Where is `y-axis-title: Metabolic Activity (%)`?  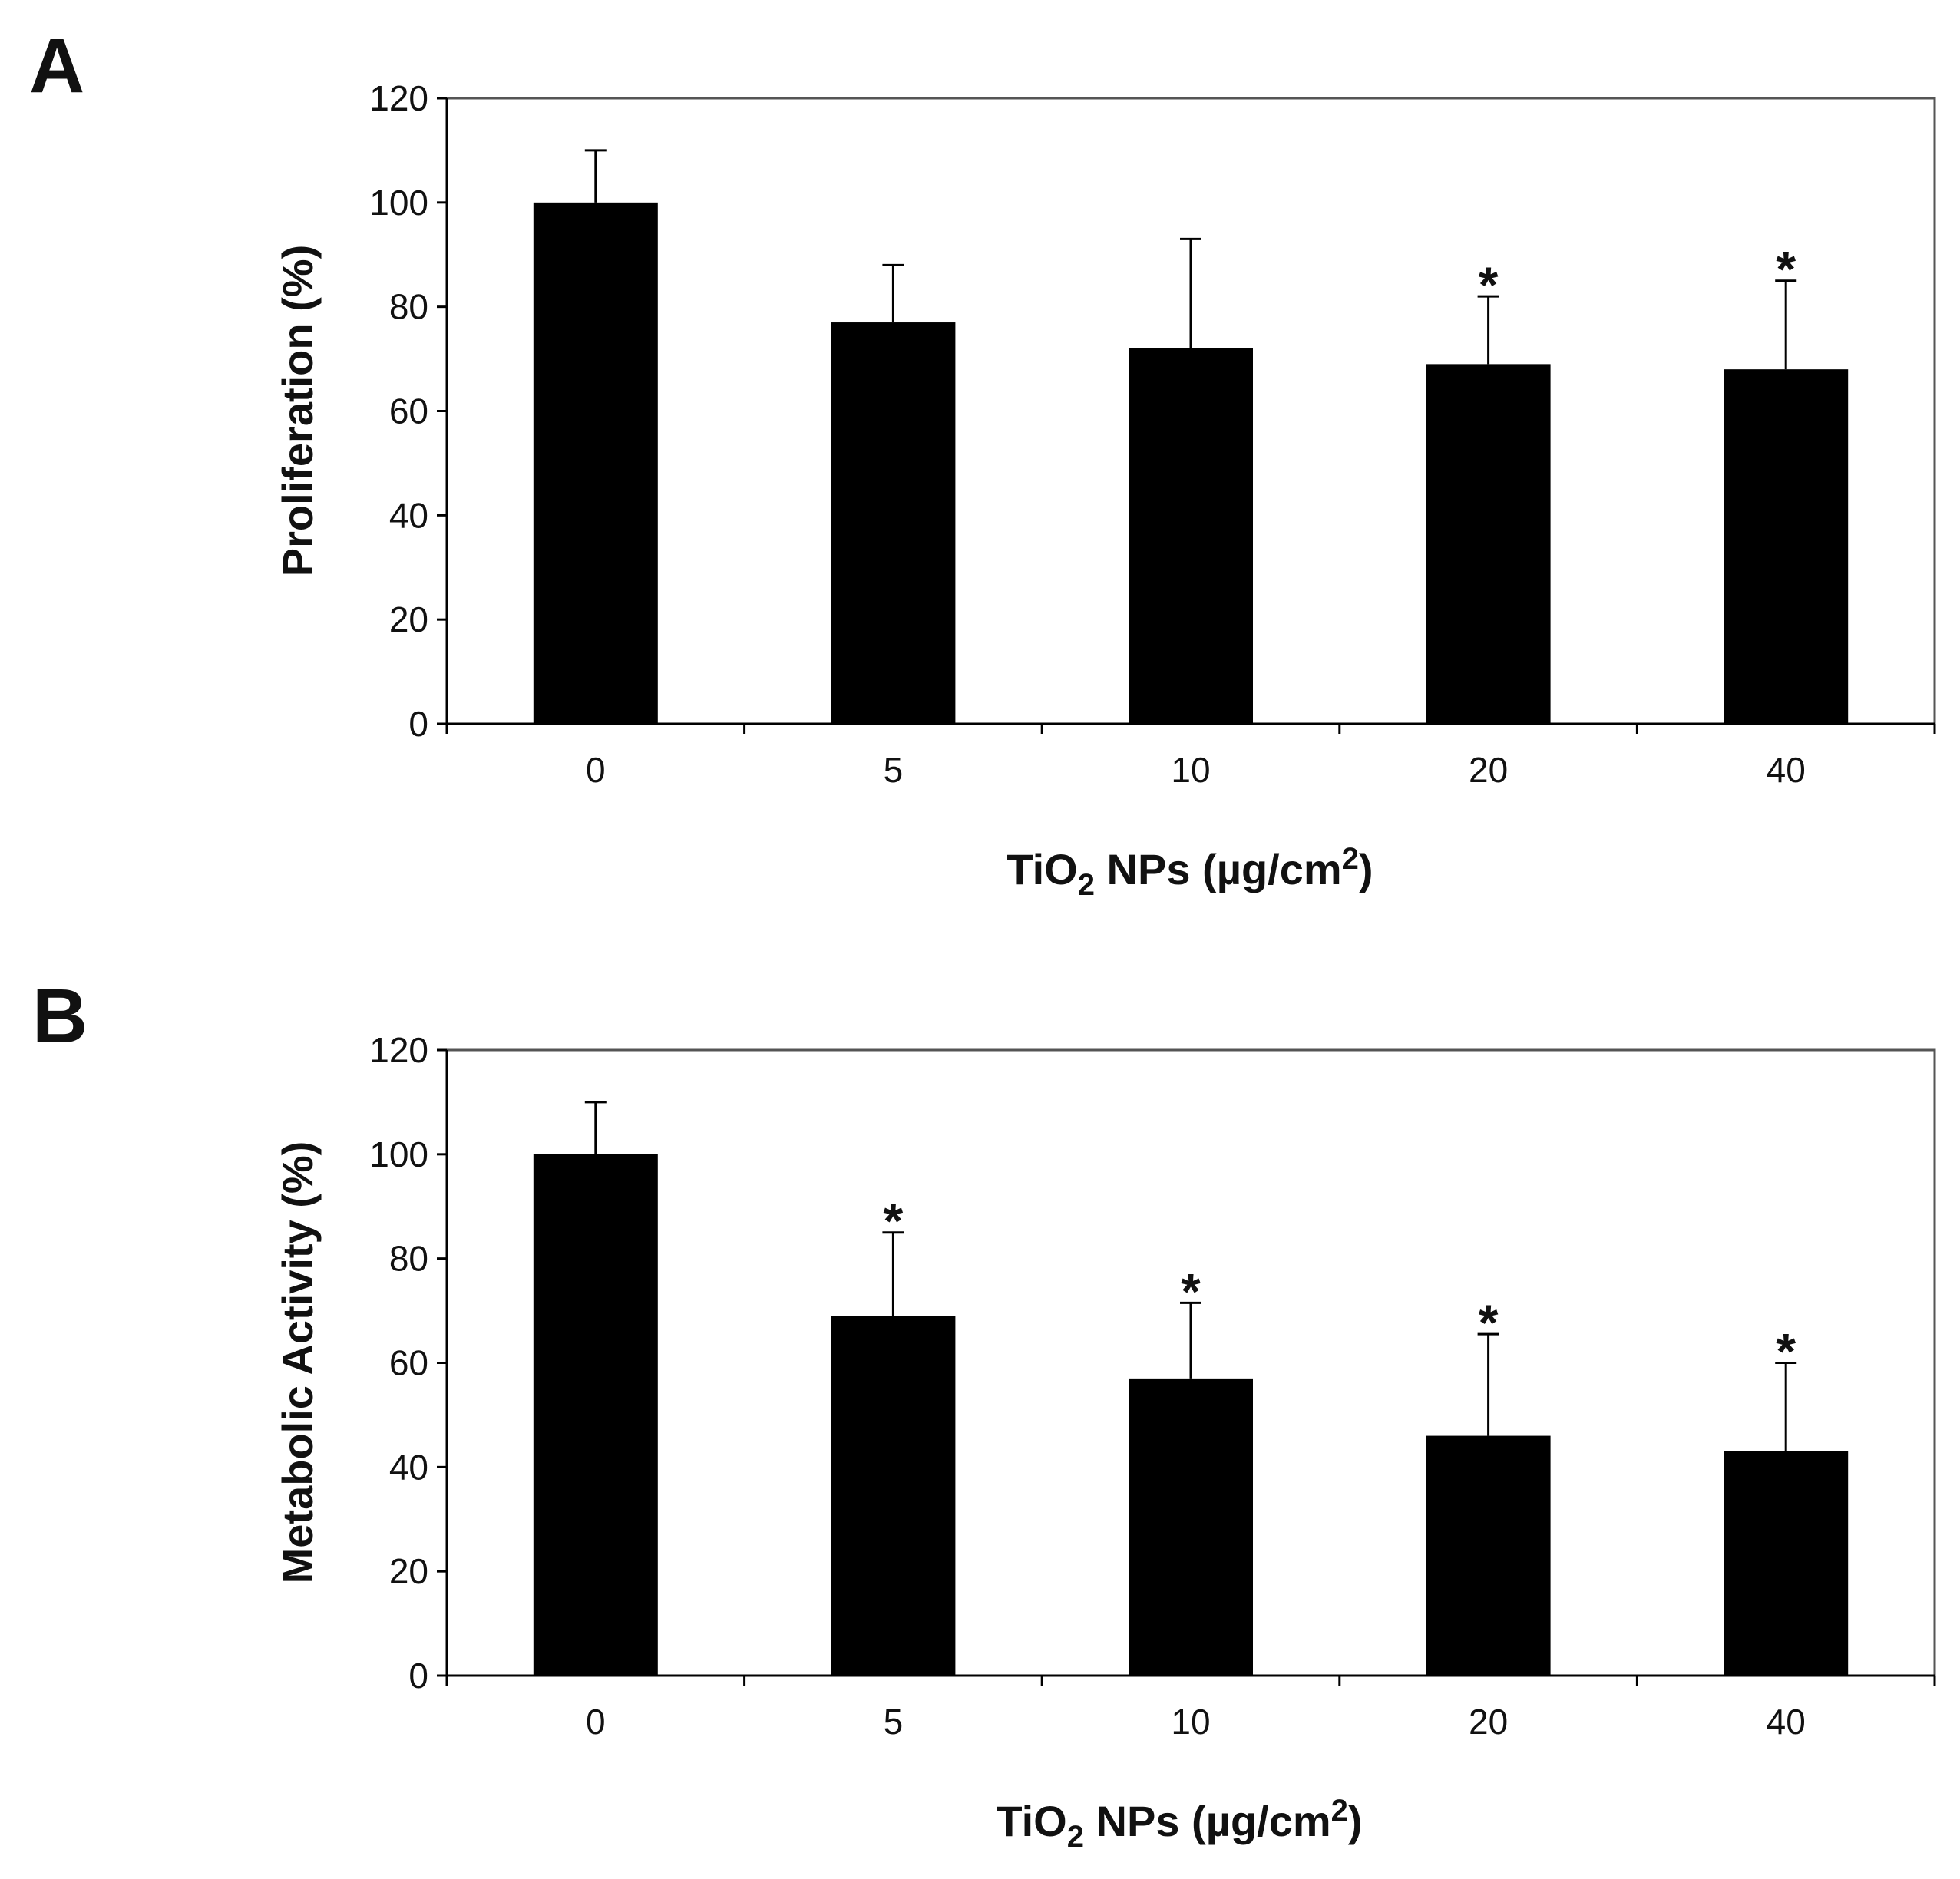
y-axis-title: Metabolic Activity (%) is located at coordinates (297, 1362).